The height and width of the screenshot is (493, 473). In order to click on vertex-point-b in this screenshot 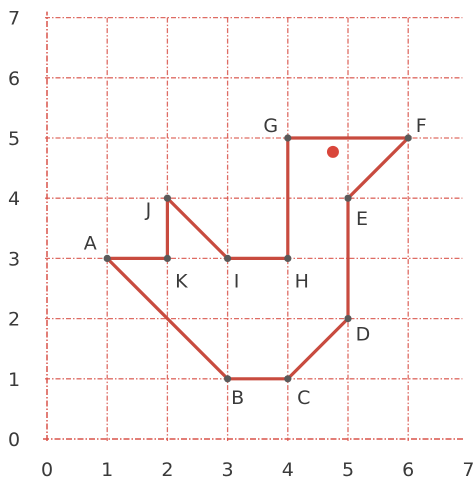, I will do `click(228, 379)`.